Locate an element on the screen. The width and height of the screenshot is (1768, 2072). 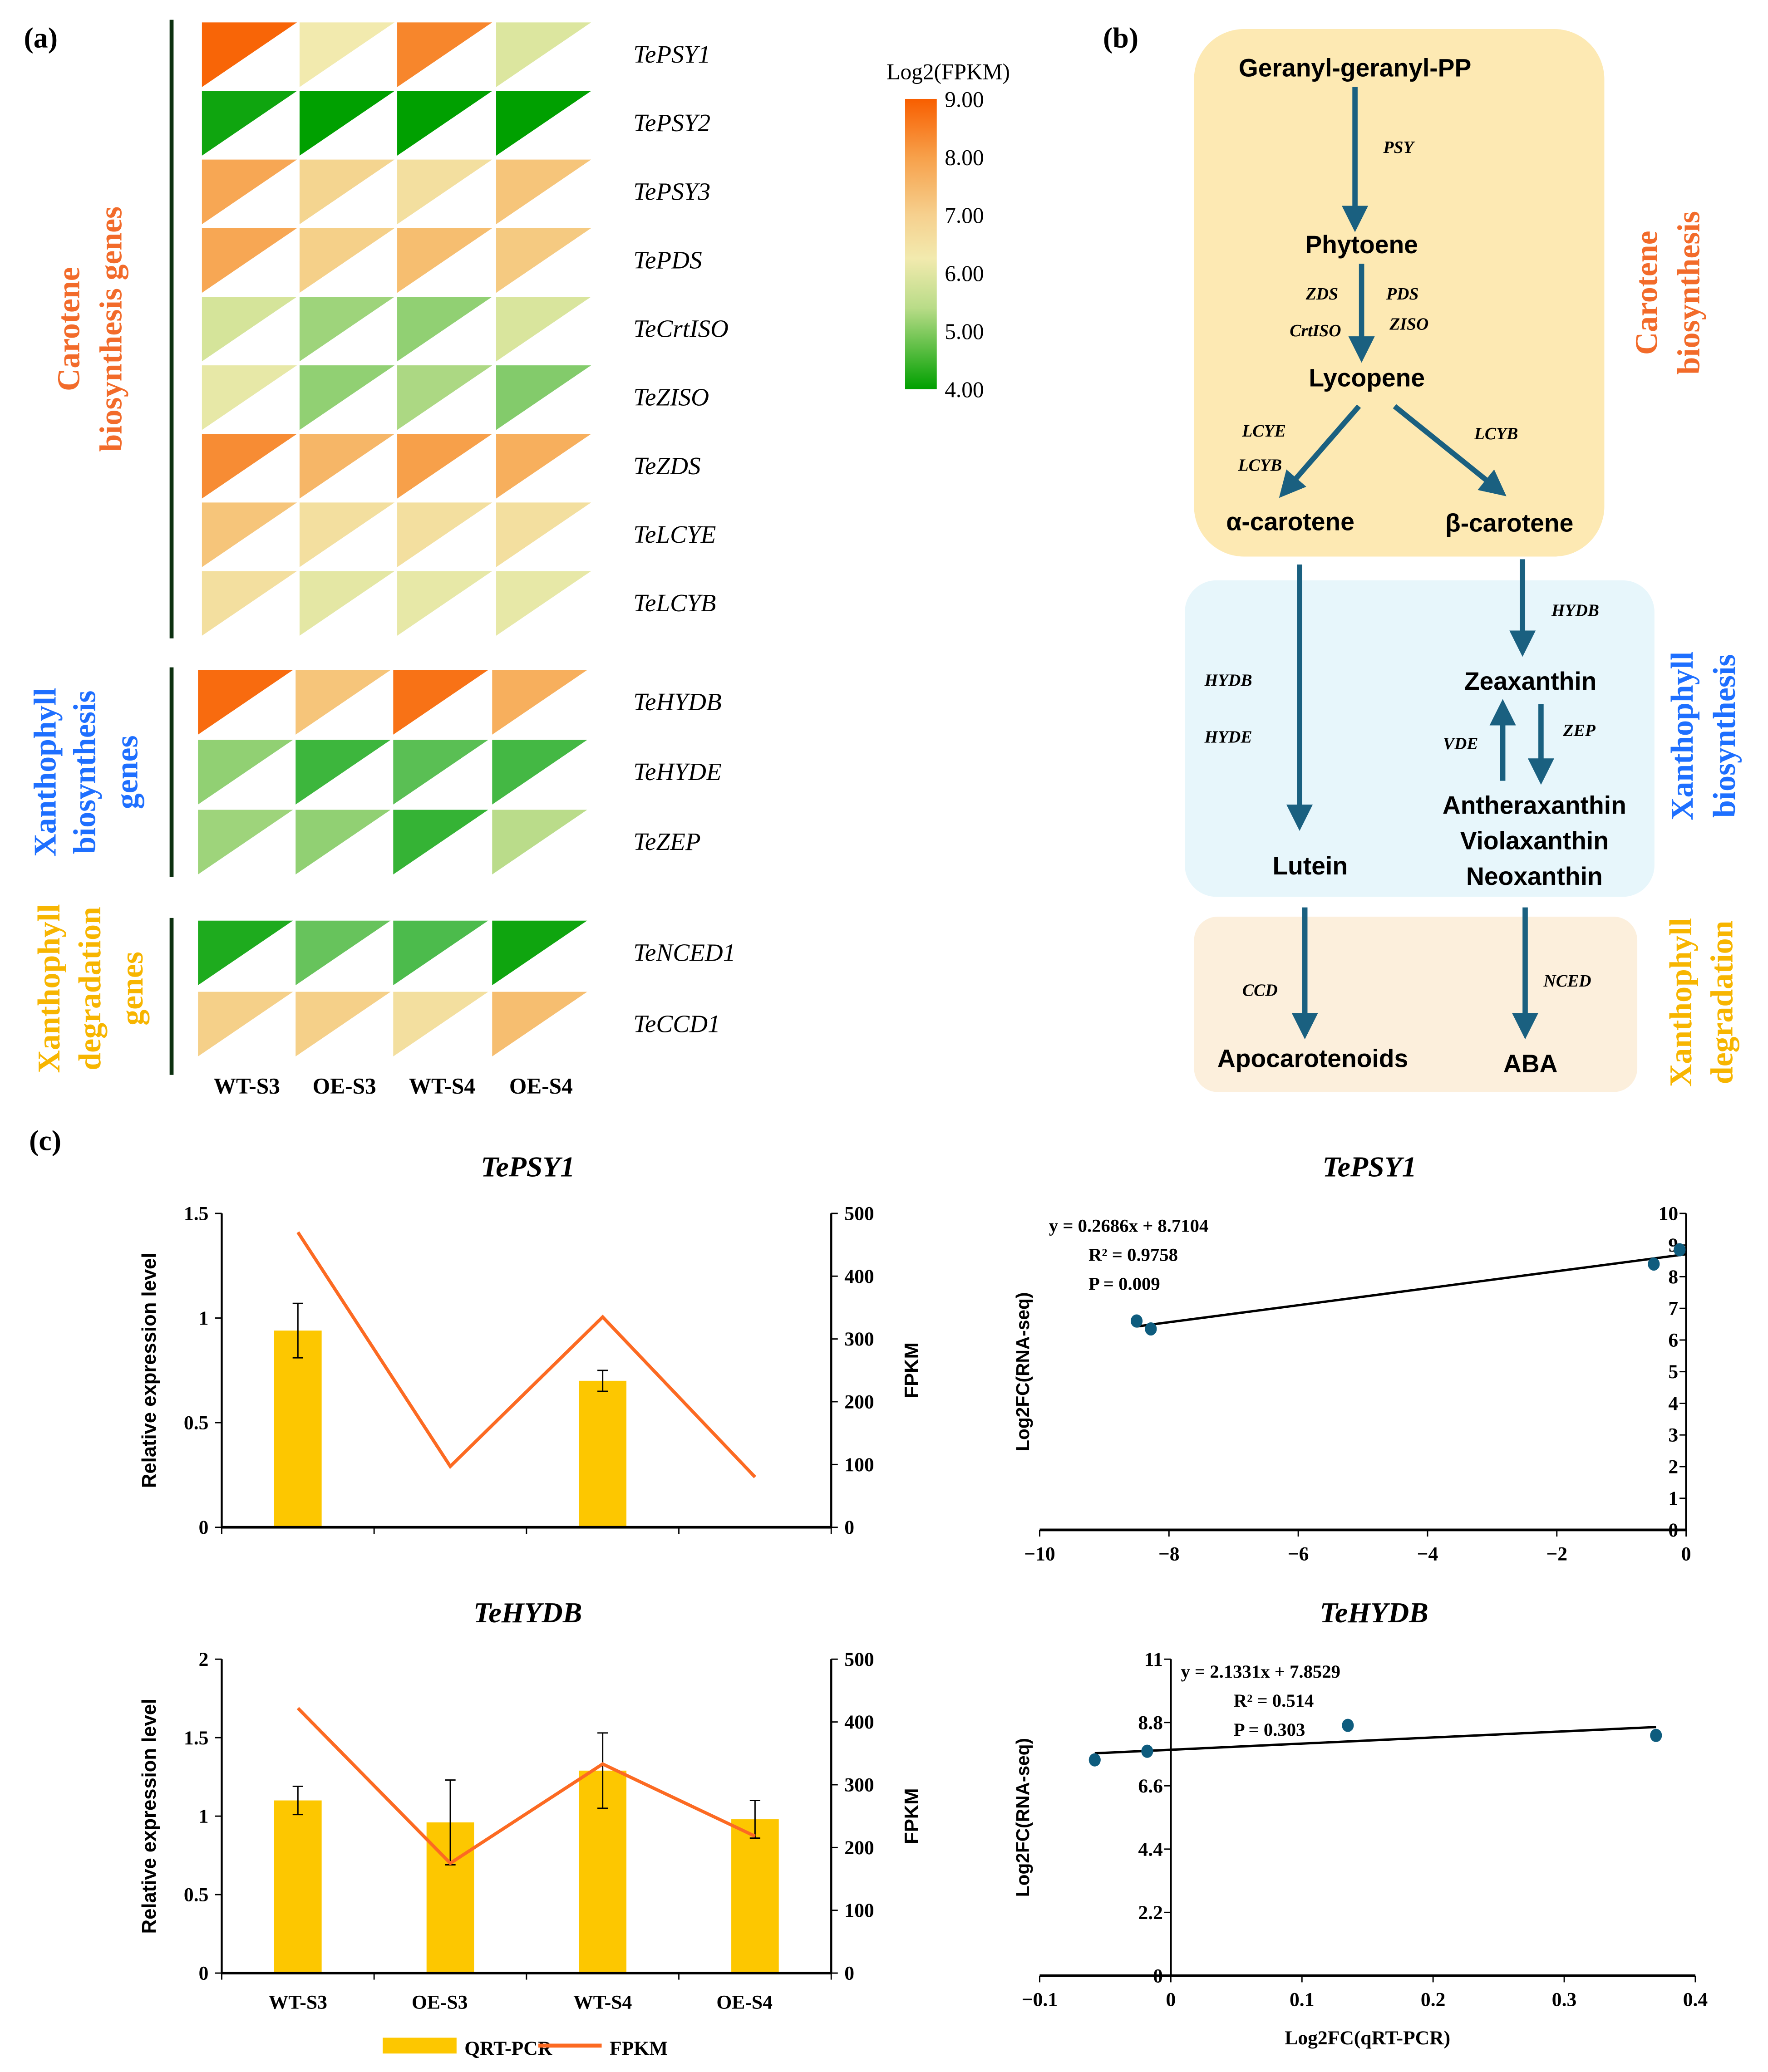
group-label: degradation is located at coordinates (90, 989).